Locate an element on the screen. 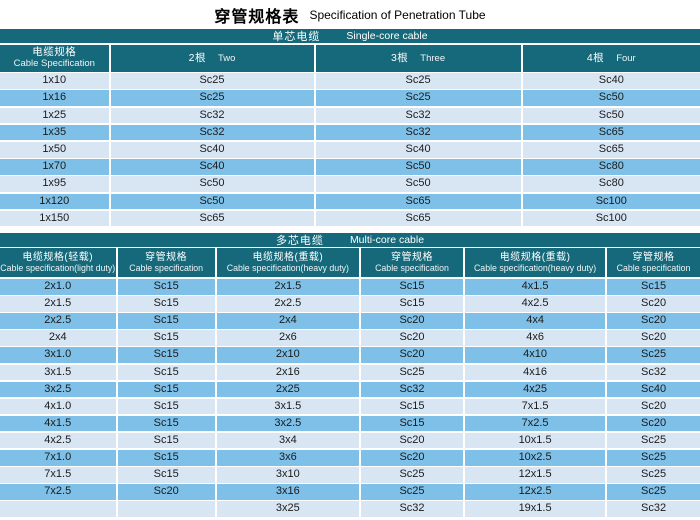 The image size is (700, 520). cell: 10x2.5 is located at coordinates (535, 458).